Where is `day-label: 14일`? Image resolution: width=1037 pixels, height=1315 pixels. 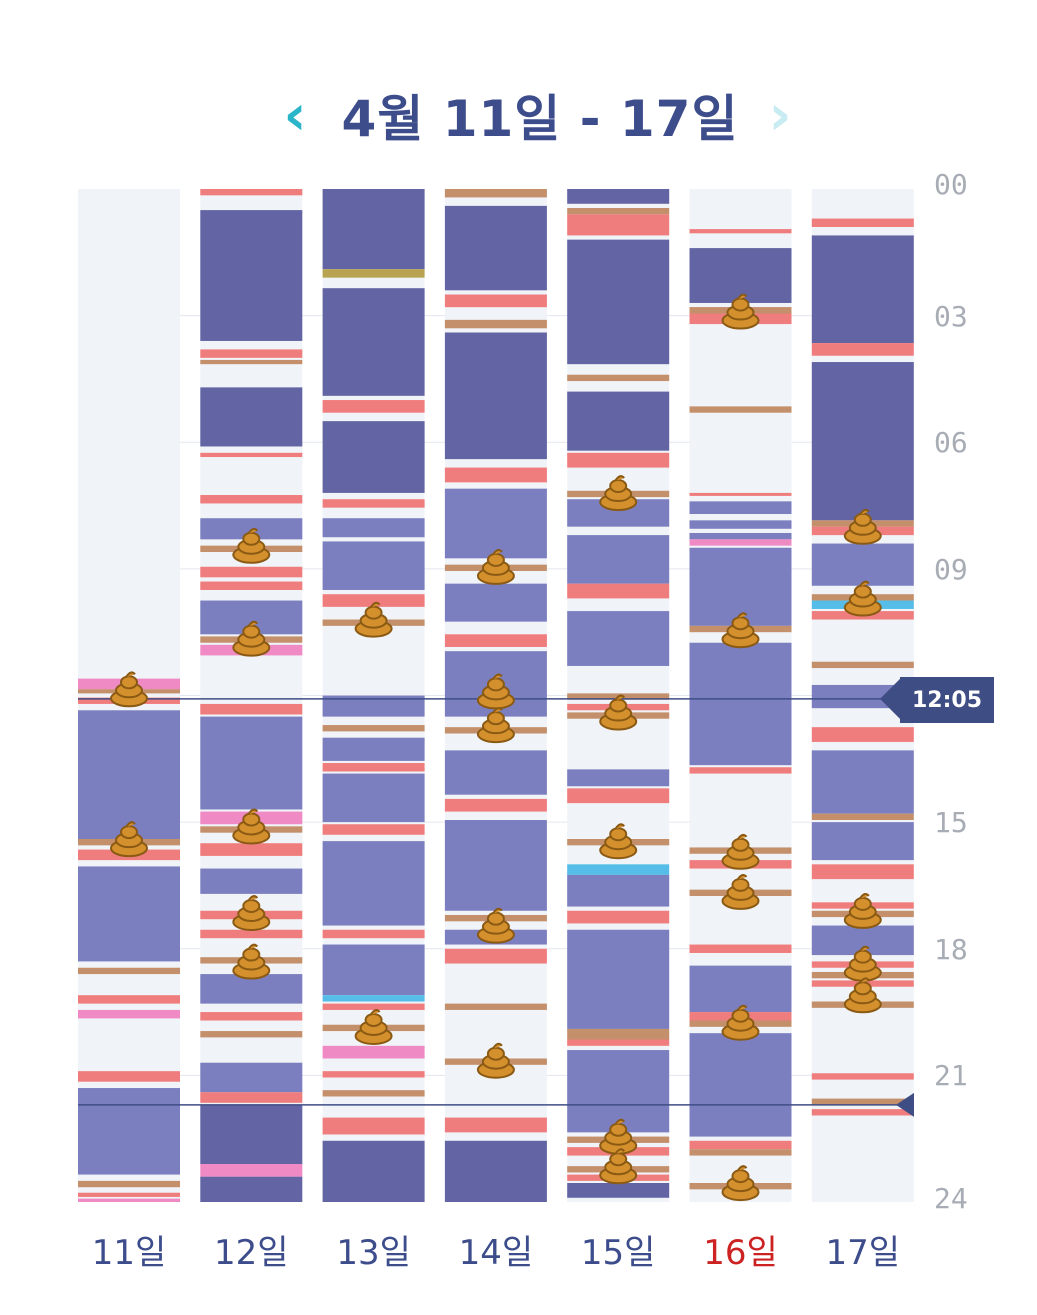
day-label: 14일 is located at coordinates (496, 1253).